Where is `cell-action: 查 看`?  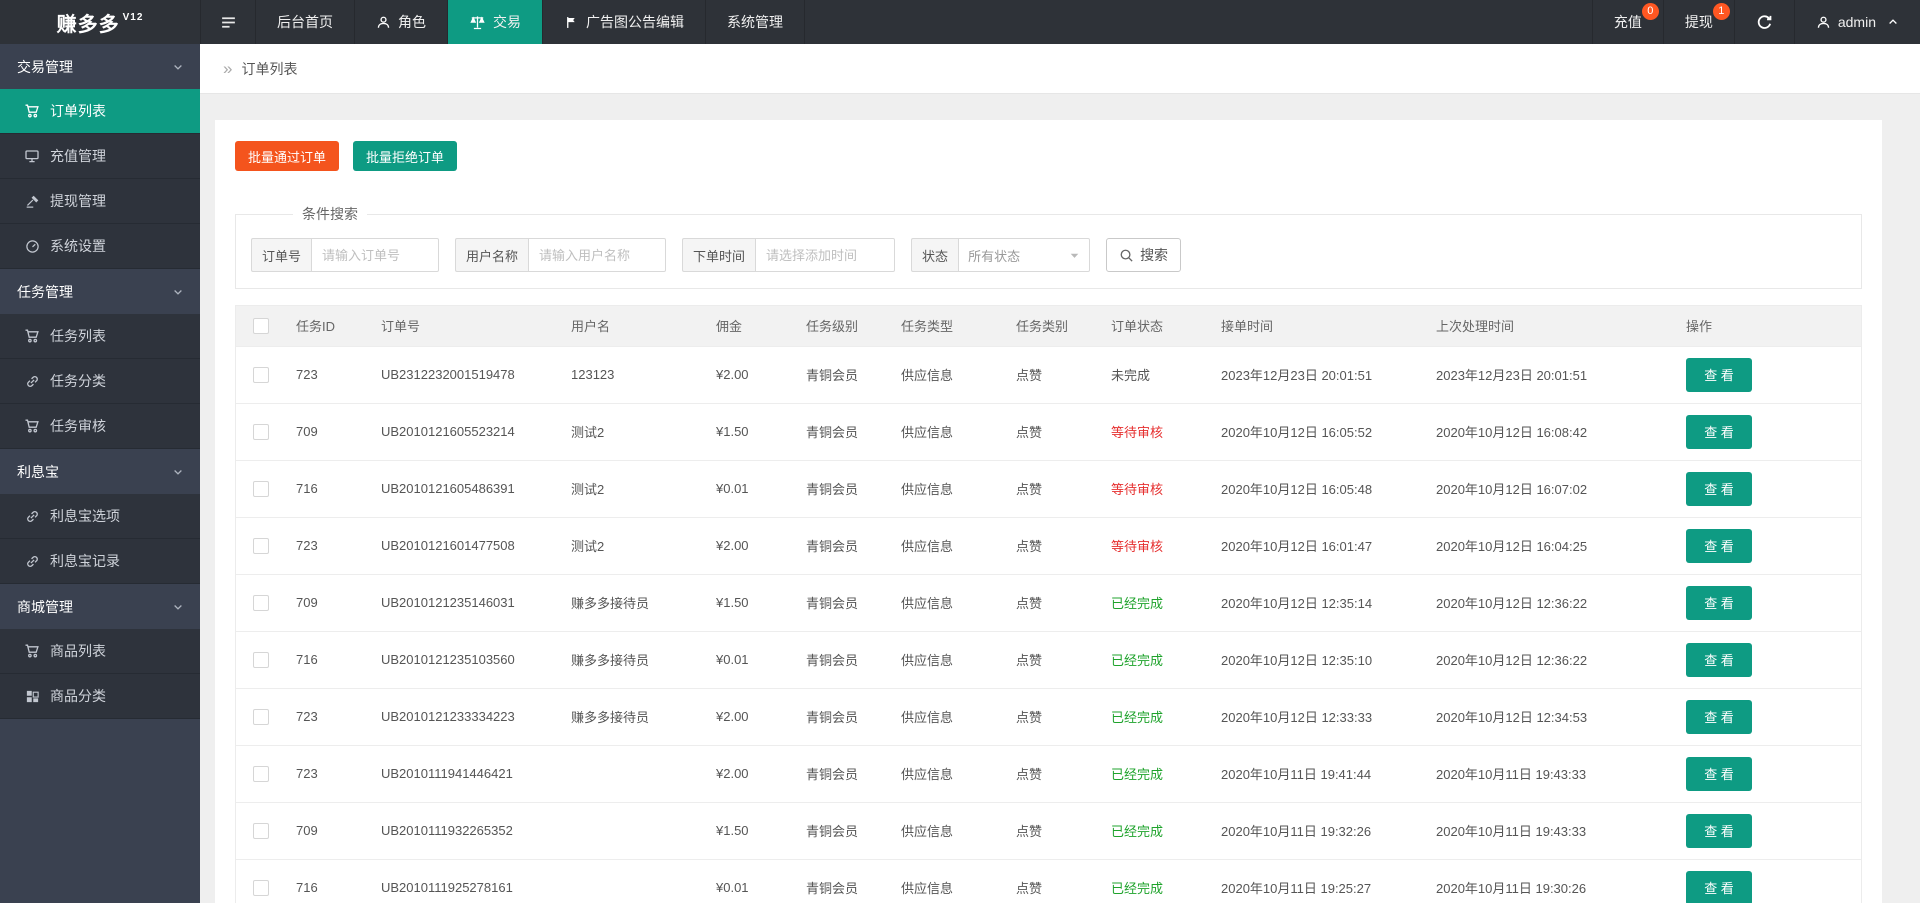 cell-action: 查 看 is located at coordinates (1768, 880).